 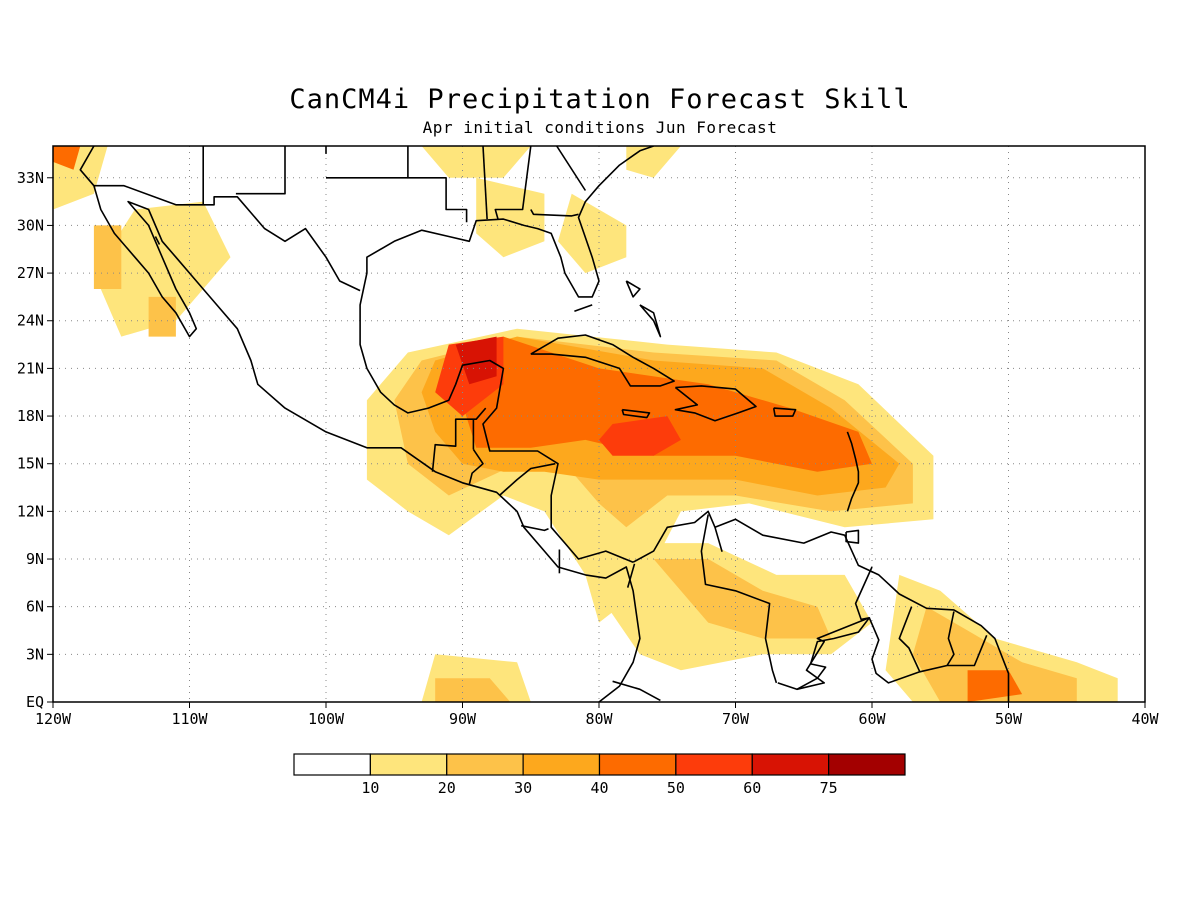 What do you see at coordinates (476, 466) in the screenshot?
I see `guatemala-honduras-border` at bounding box center [476, 466].